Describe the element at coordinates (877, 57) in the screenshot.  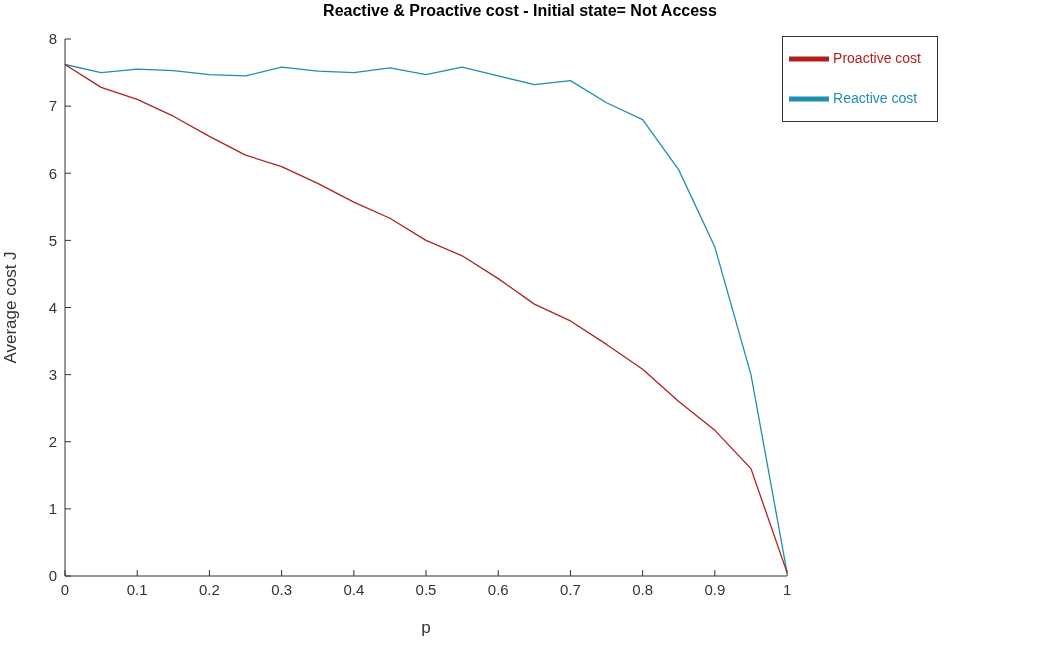
I see `legend-label: Proactive cost` at that location.